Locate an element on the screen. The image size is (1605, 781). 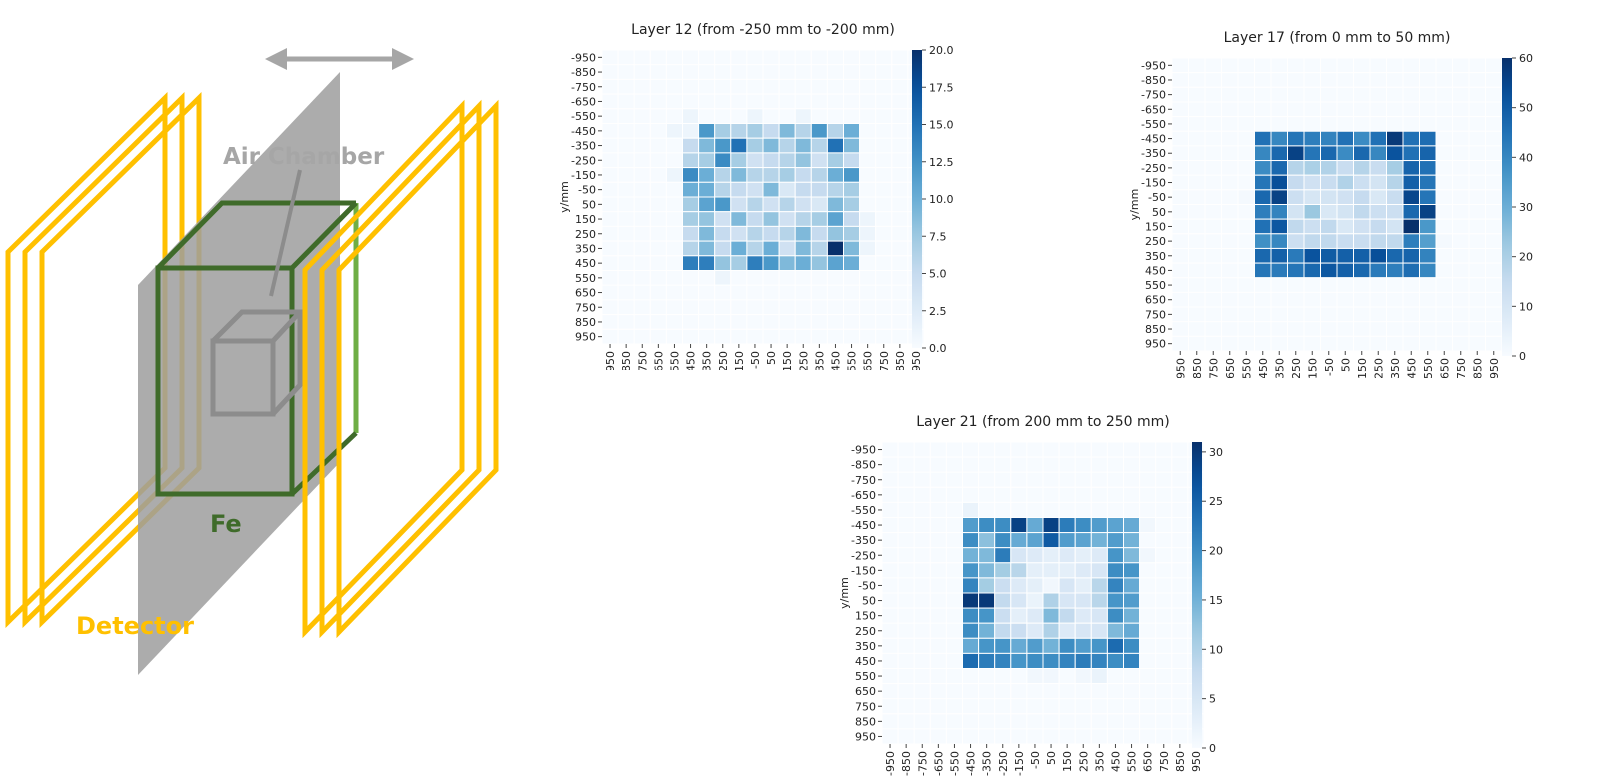
y-tick-label: 950 is located at coordinates (865, 736).